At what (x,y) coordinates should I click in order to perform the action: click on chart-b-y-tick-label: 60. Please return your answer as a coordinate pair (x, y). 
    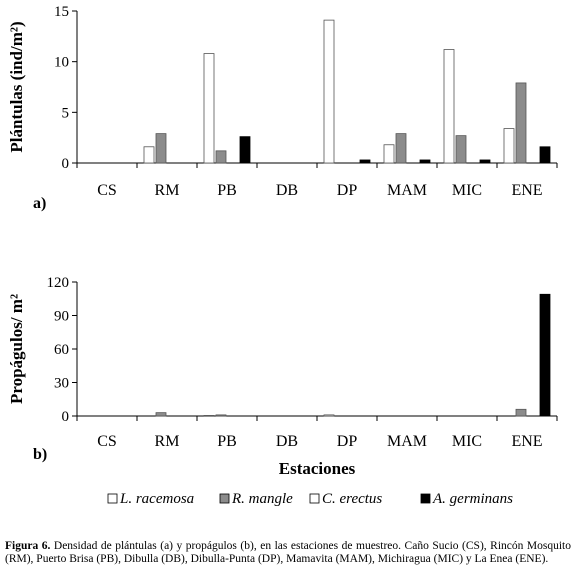
    Looking at the image, I should click on (61, 350).